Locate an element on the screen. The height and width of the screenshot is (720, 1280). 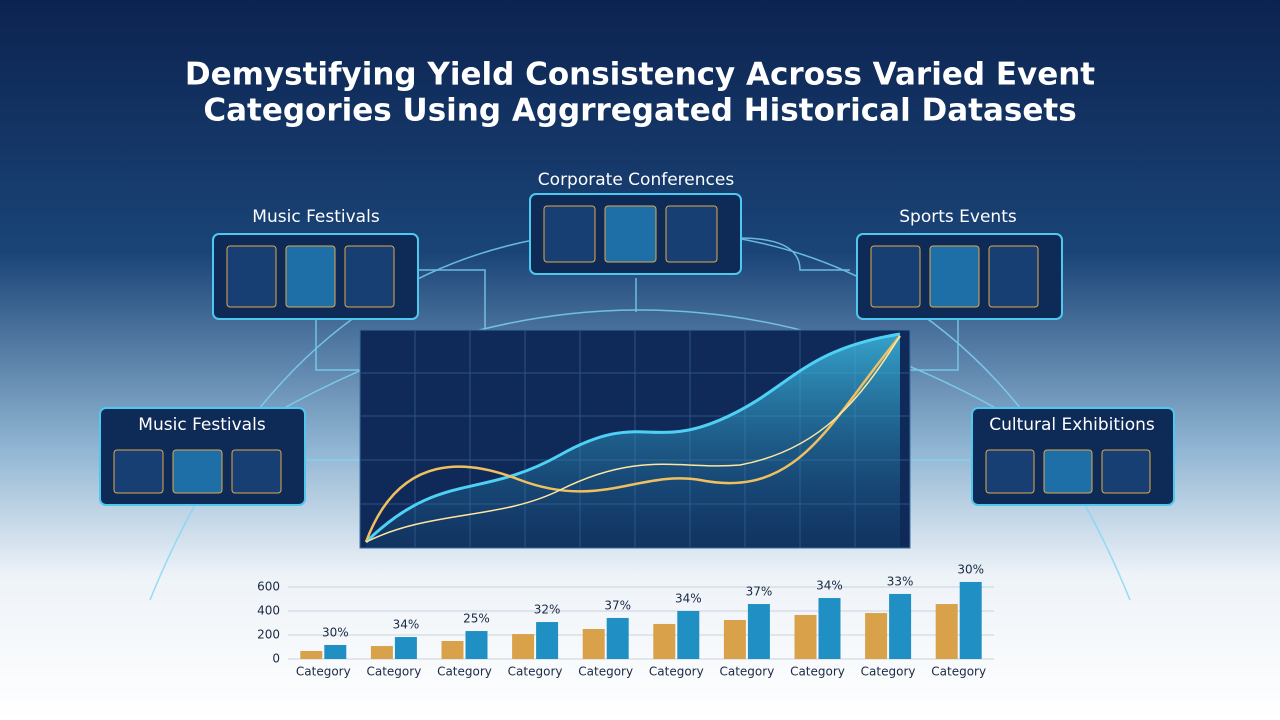
bar-label: 32% is located at coordinates (547, 610).